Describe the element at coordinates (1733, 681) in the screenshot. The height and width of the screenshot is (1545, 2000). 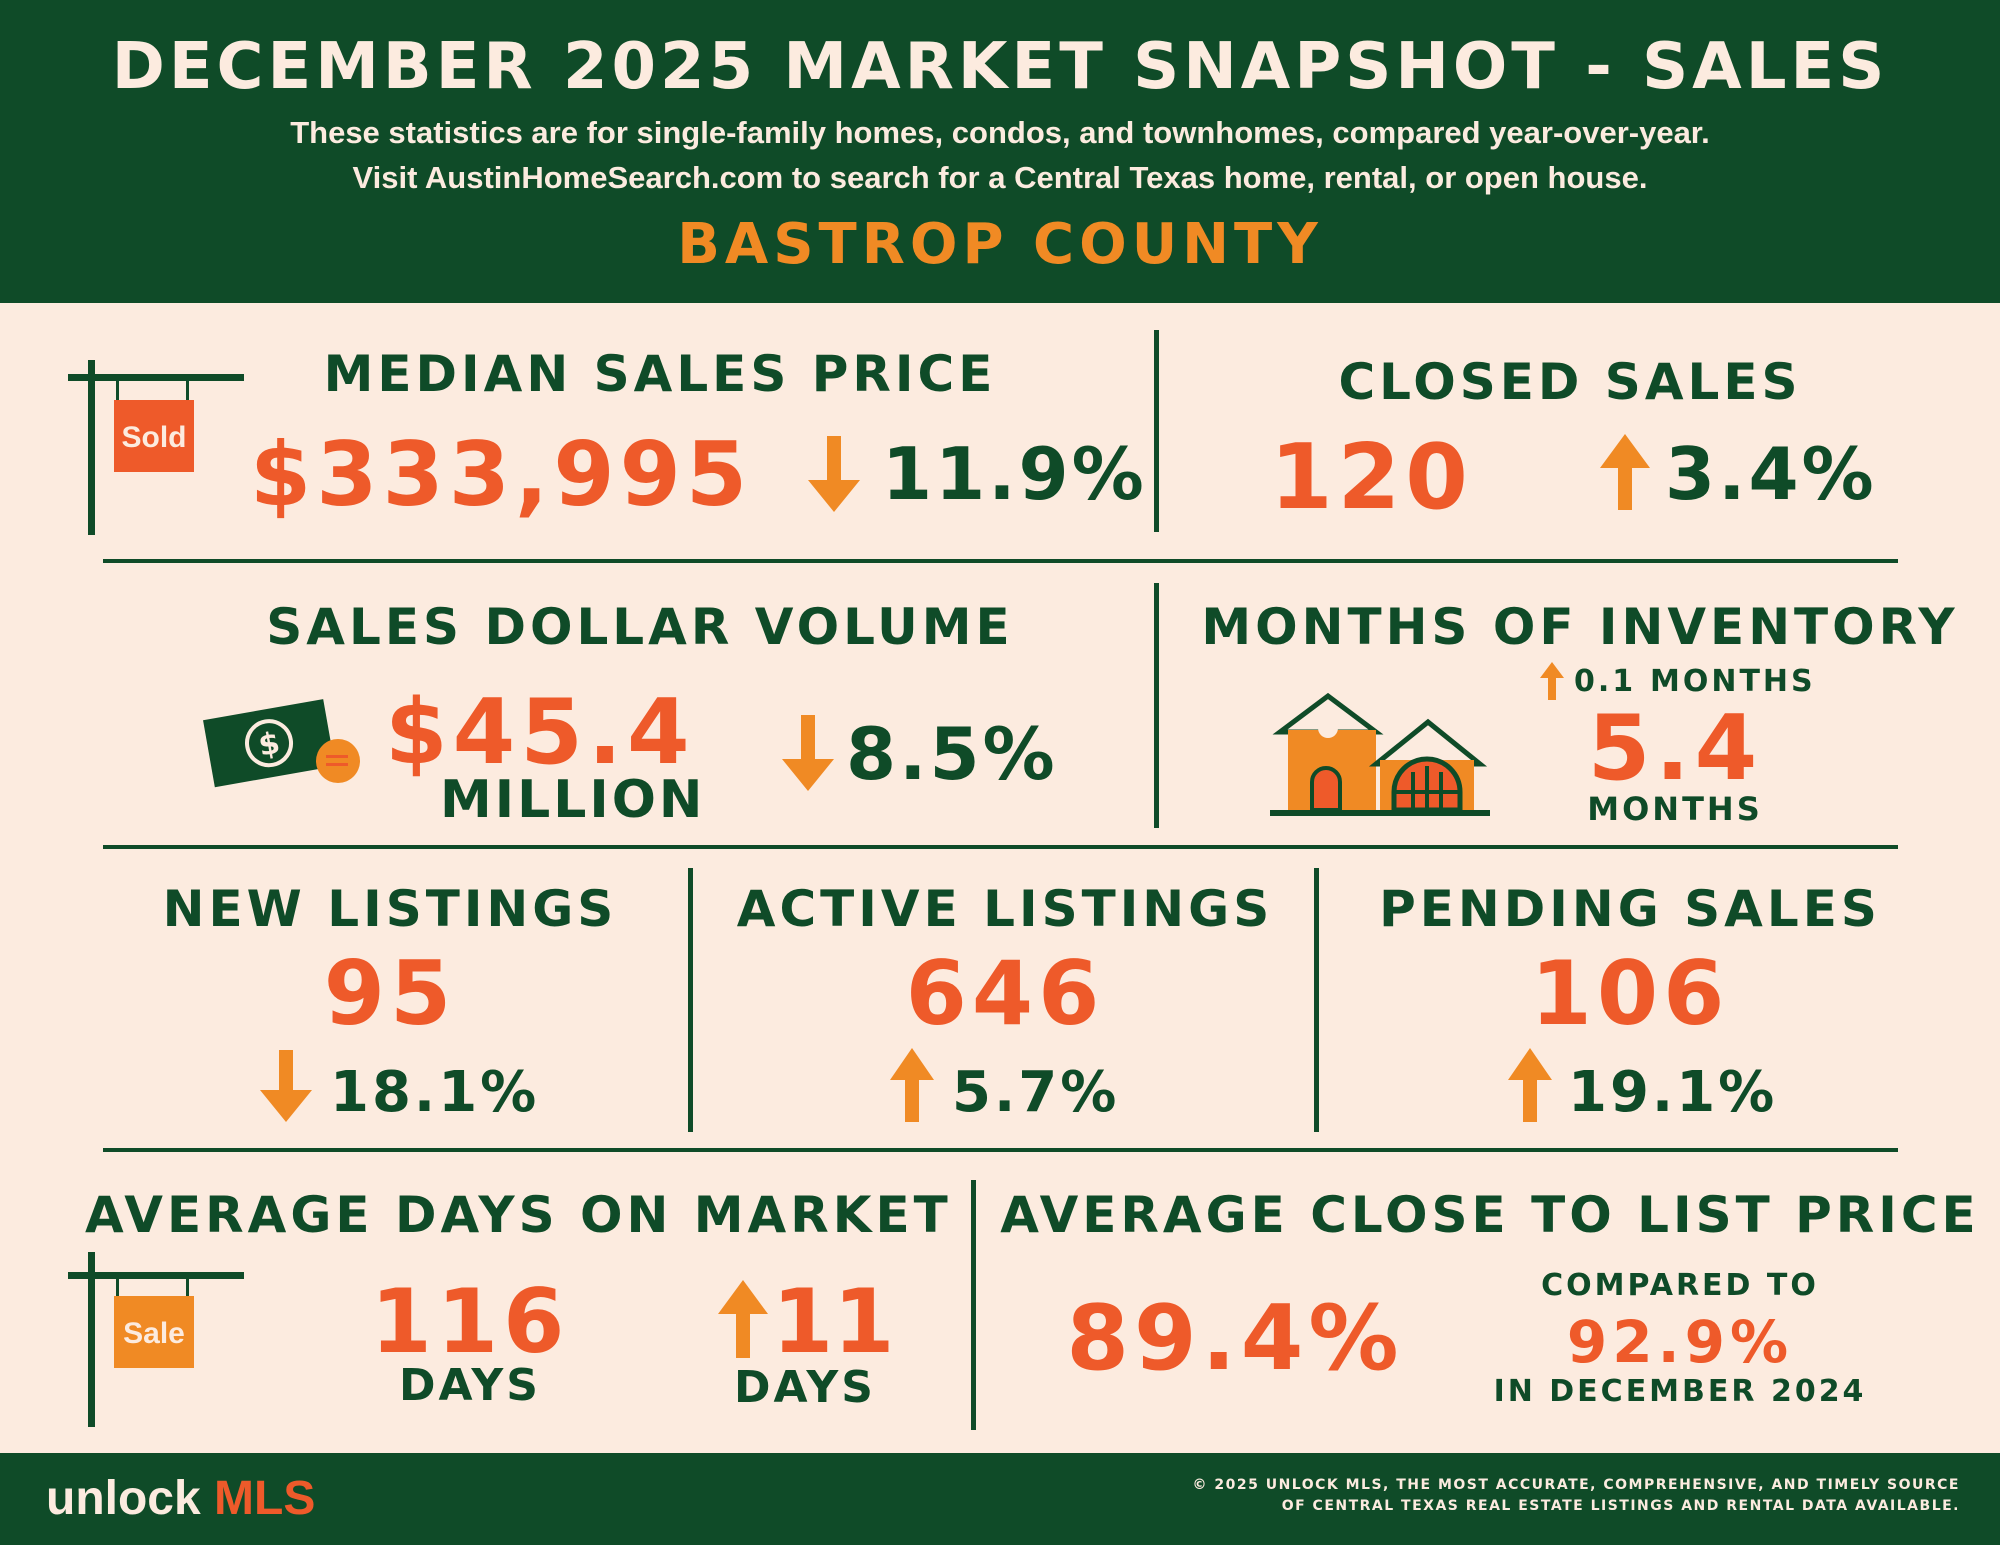
I see `inventory-change-unit: MONTHS` at that location.